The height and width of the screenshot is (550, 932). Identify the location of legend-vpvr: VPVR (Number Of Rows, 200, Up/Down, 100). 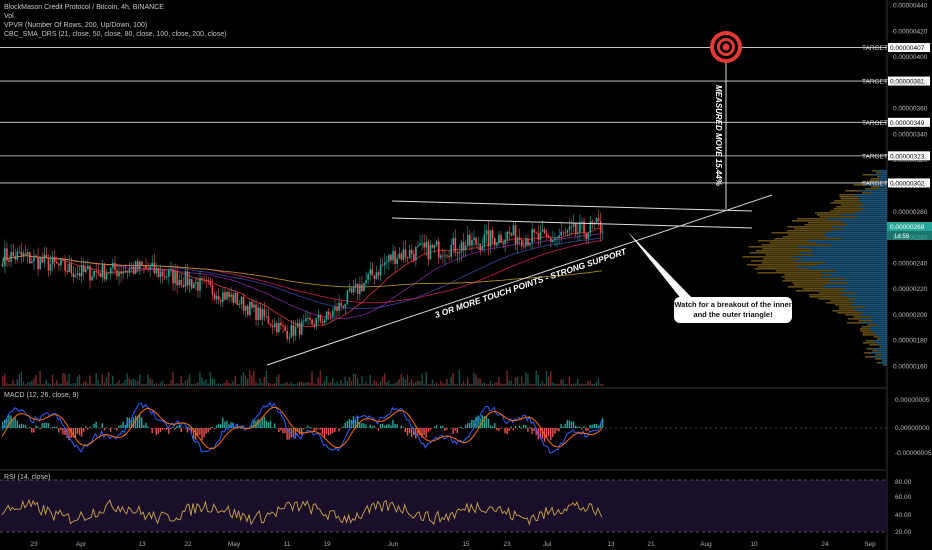
(76, 25).